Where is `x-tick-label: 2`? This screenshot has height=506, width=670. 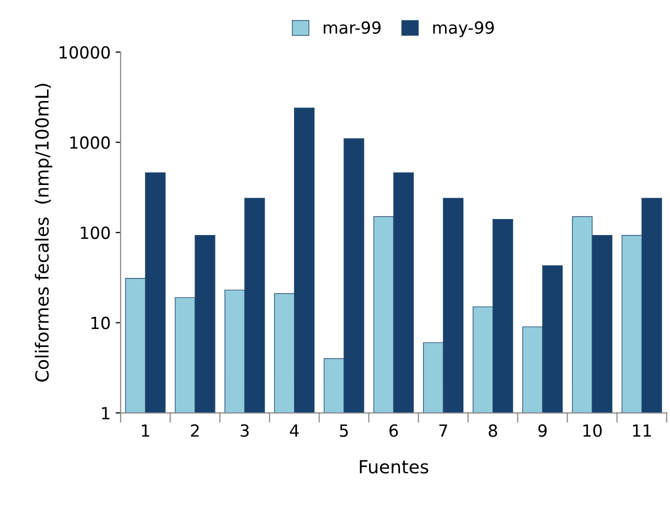 x-tick-label: 2 is located at coordinates (194, 430).